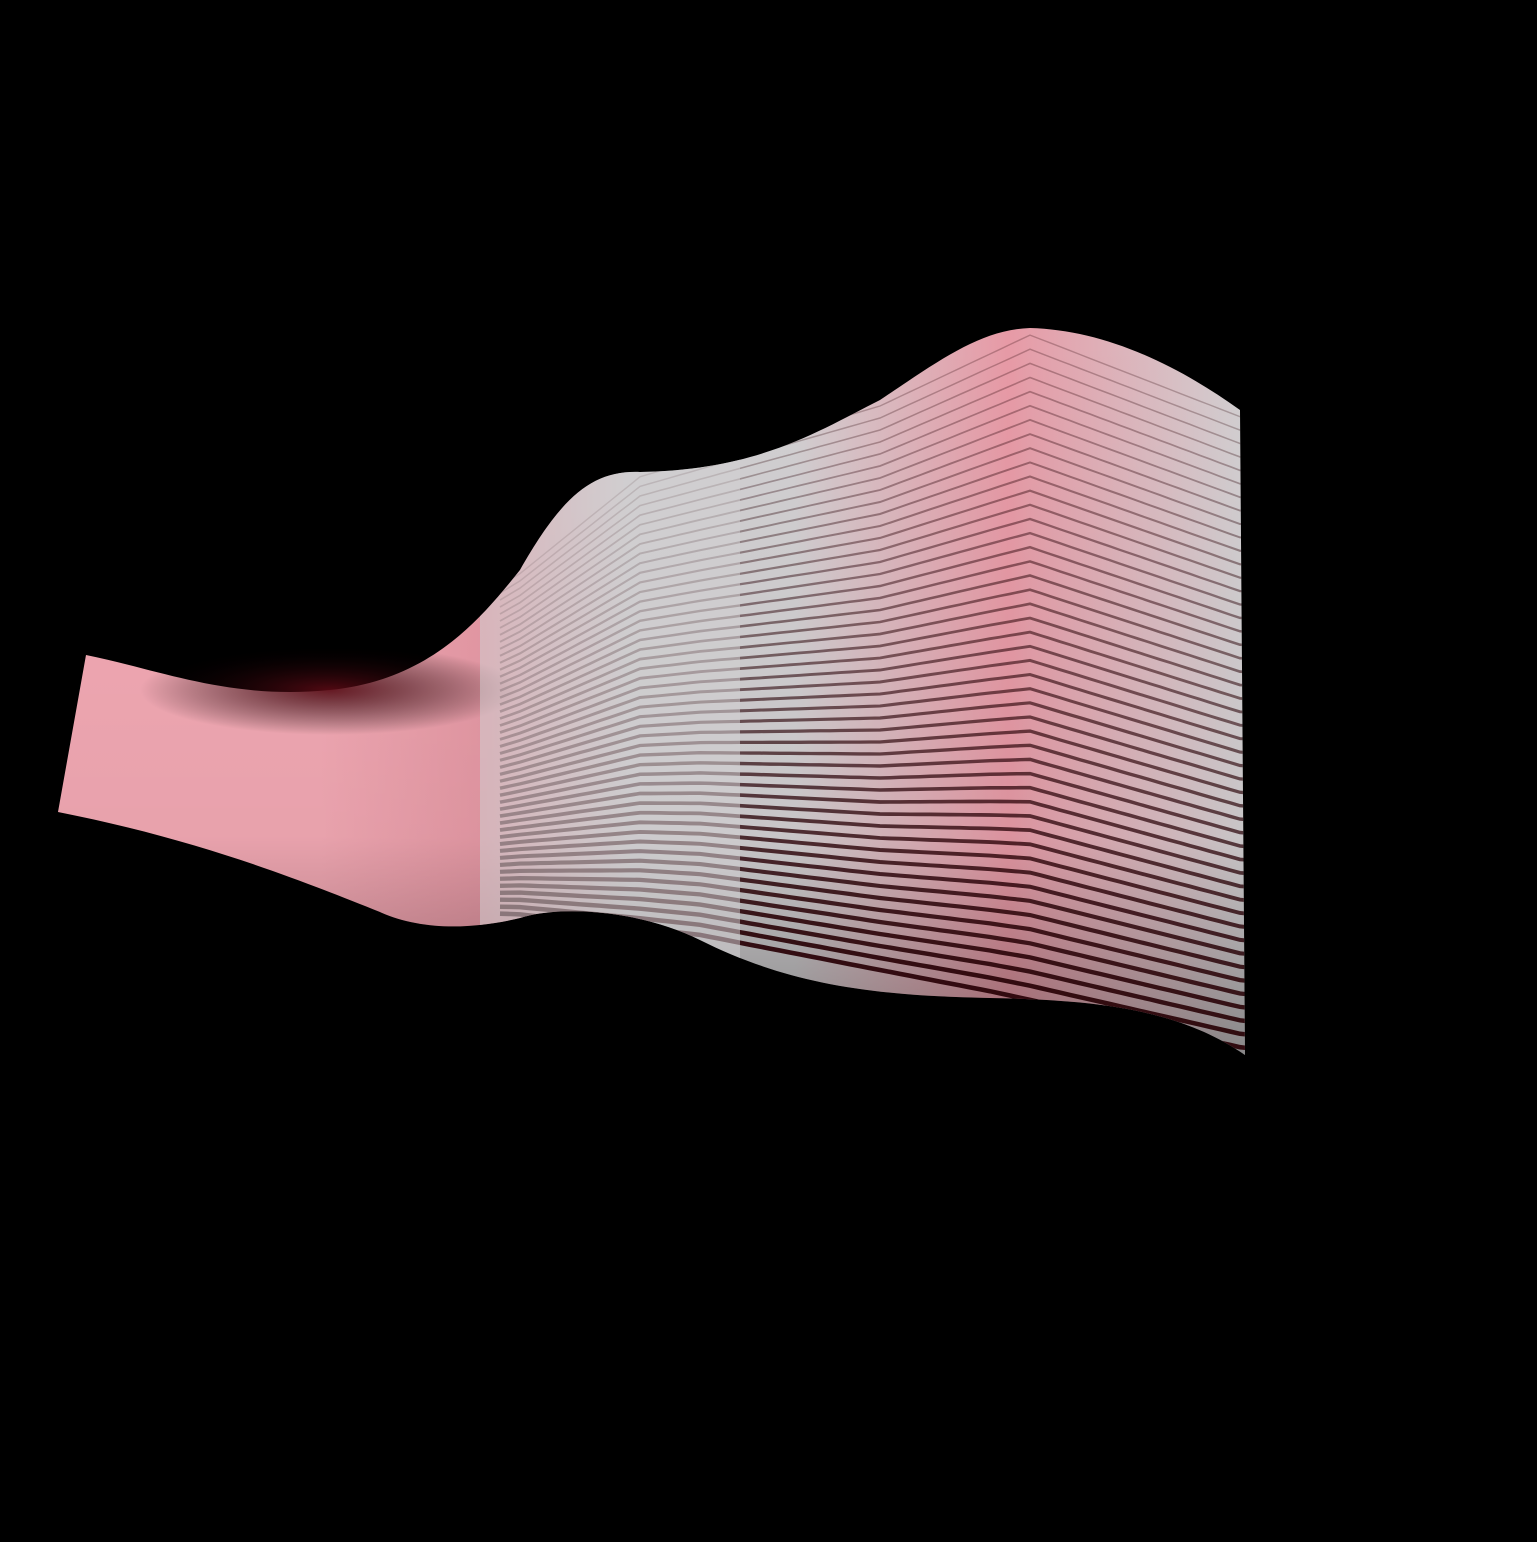 The height and width of the screenshot is (1542, 1537). Describe the element at coordinates (610, 691) in the screenshot. I see `ribbon-highlight` at that location.